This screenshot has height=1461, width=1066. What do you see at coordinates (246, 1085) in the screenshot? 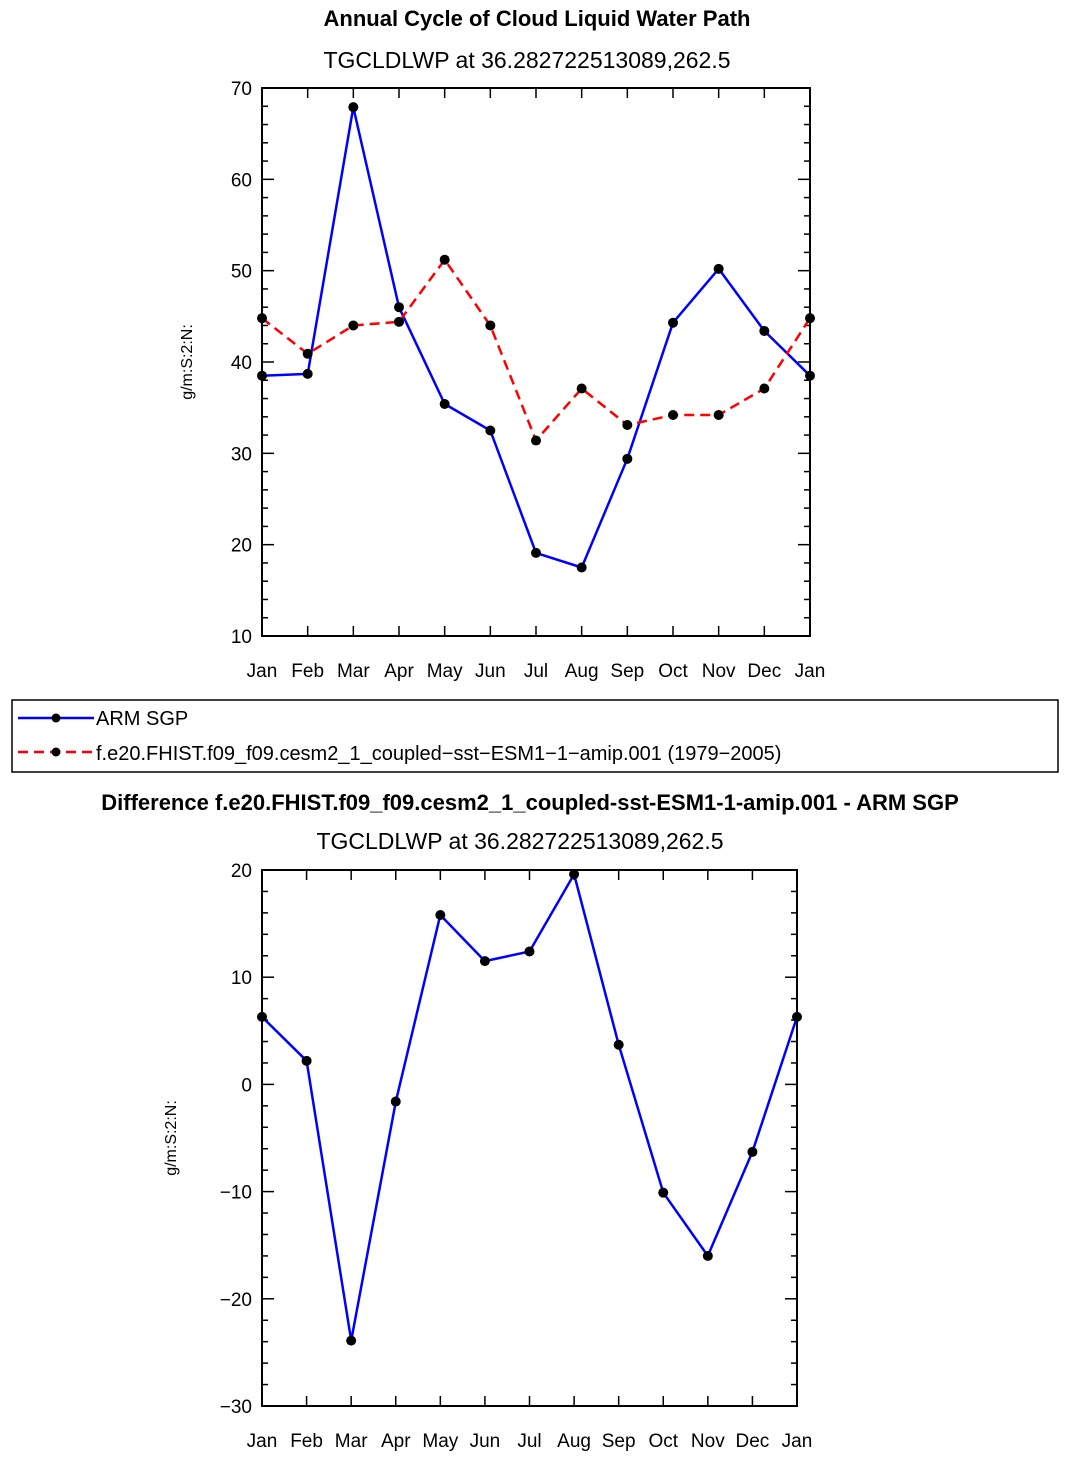
I see `y-tick-label: 0` at bounding box center [246, 1085].